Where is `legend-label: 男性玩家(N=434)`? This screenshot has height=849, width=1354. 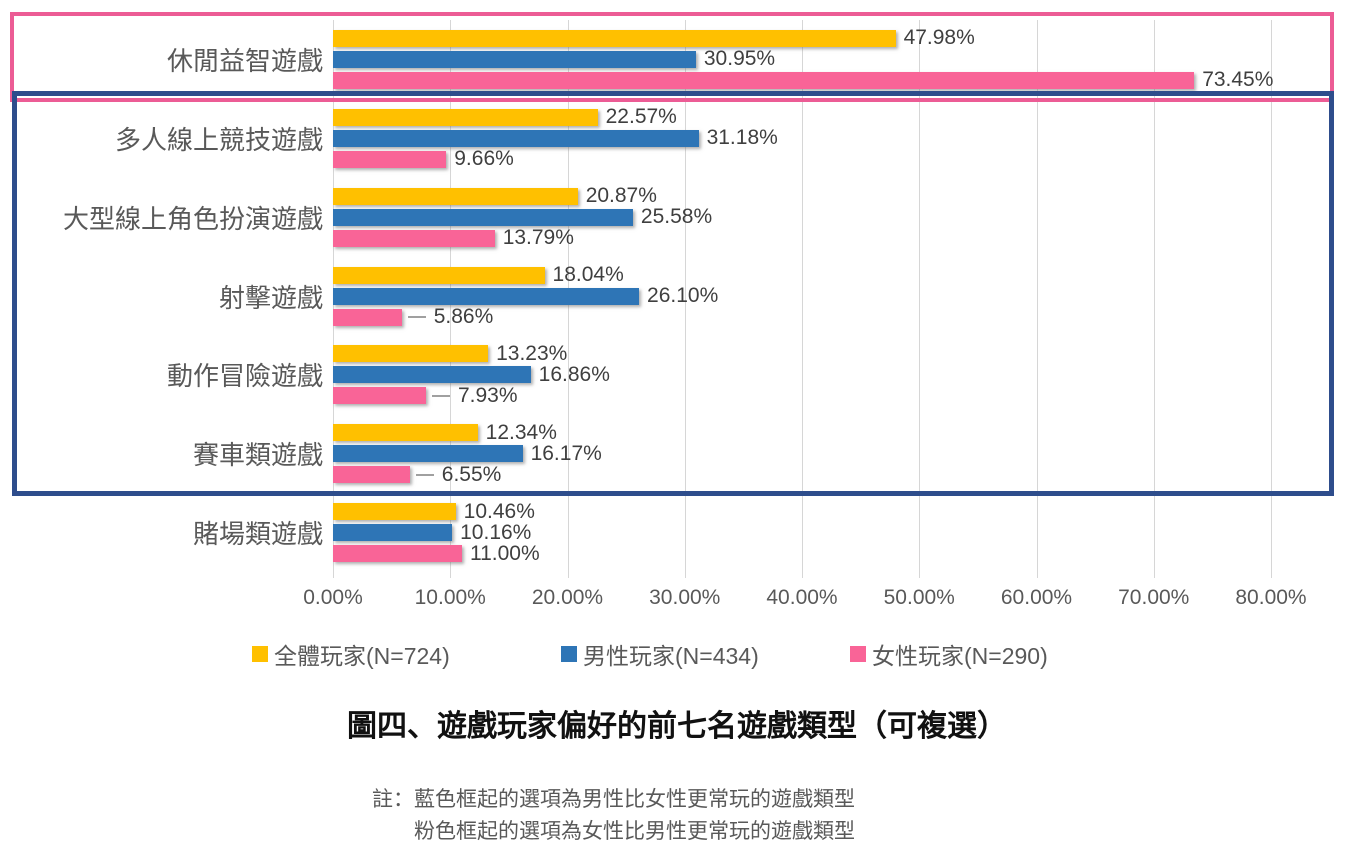 legend-label: 男性玩家(N=434) is located at coordinates (671, 656).